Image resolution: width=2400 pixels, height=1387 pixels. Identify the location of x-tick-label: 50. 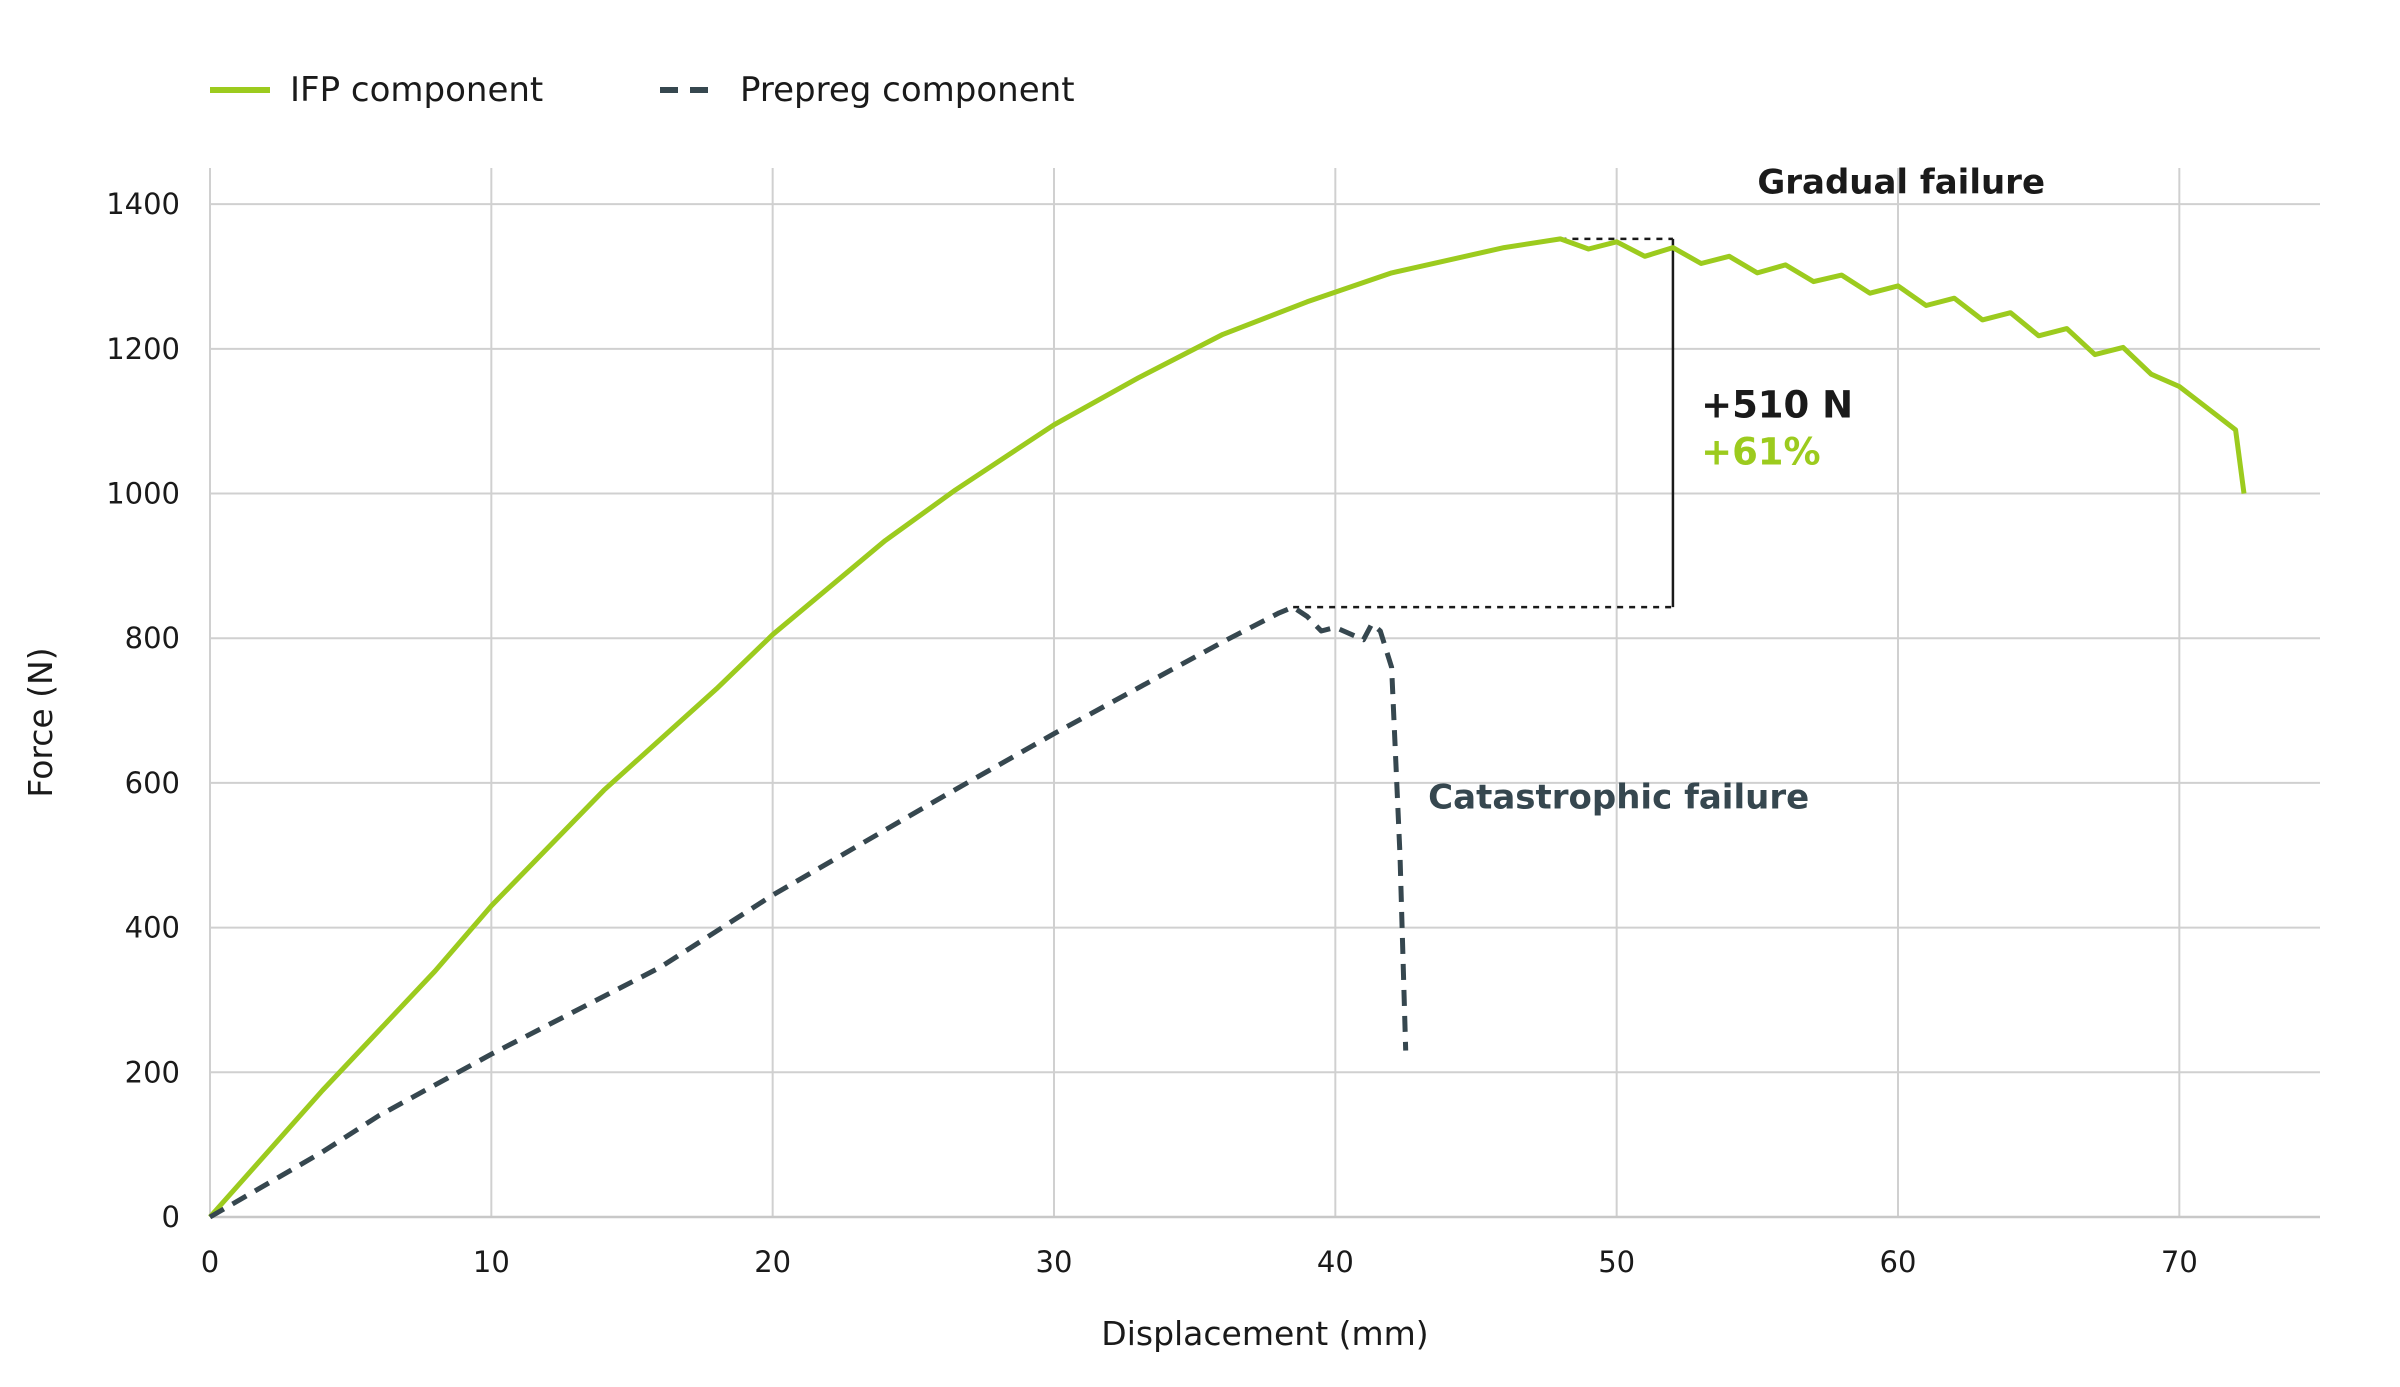
(1616, 1262).